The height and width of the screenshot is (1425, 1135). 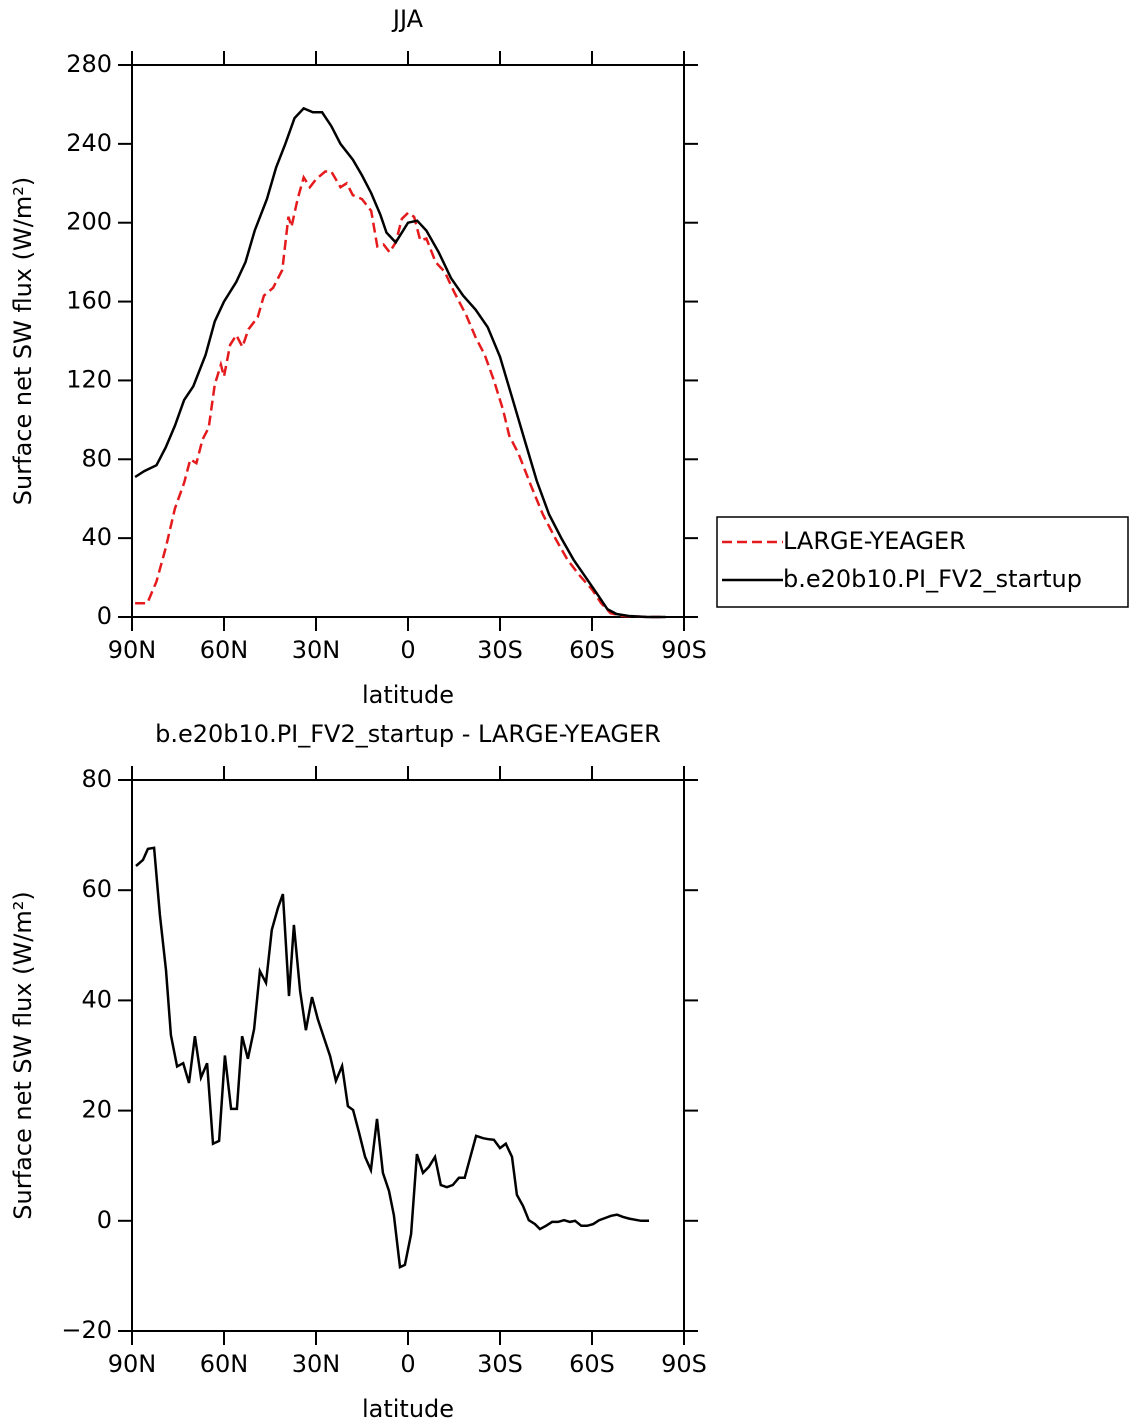 I want to click on chart-title: JJA, so click(x=407, y=19).